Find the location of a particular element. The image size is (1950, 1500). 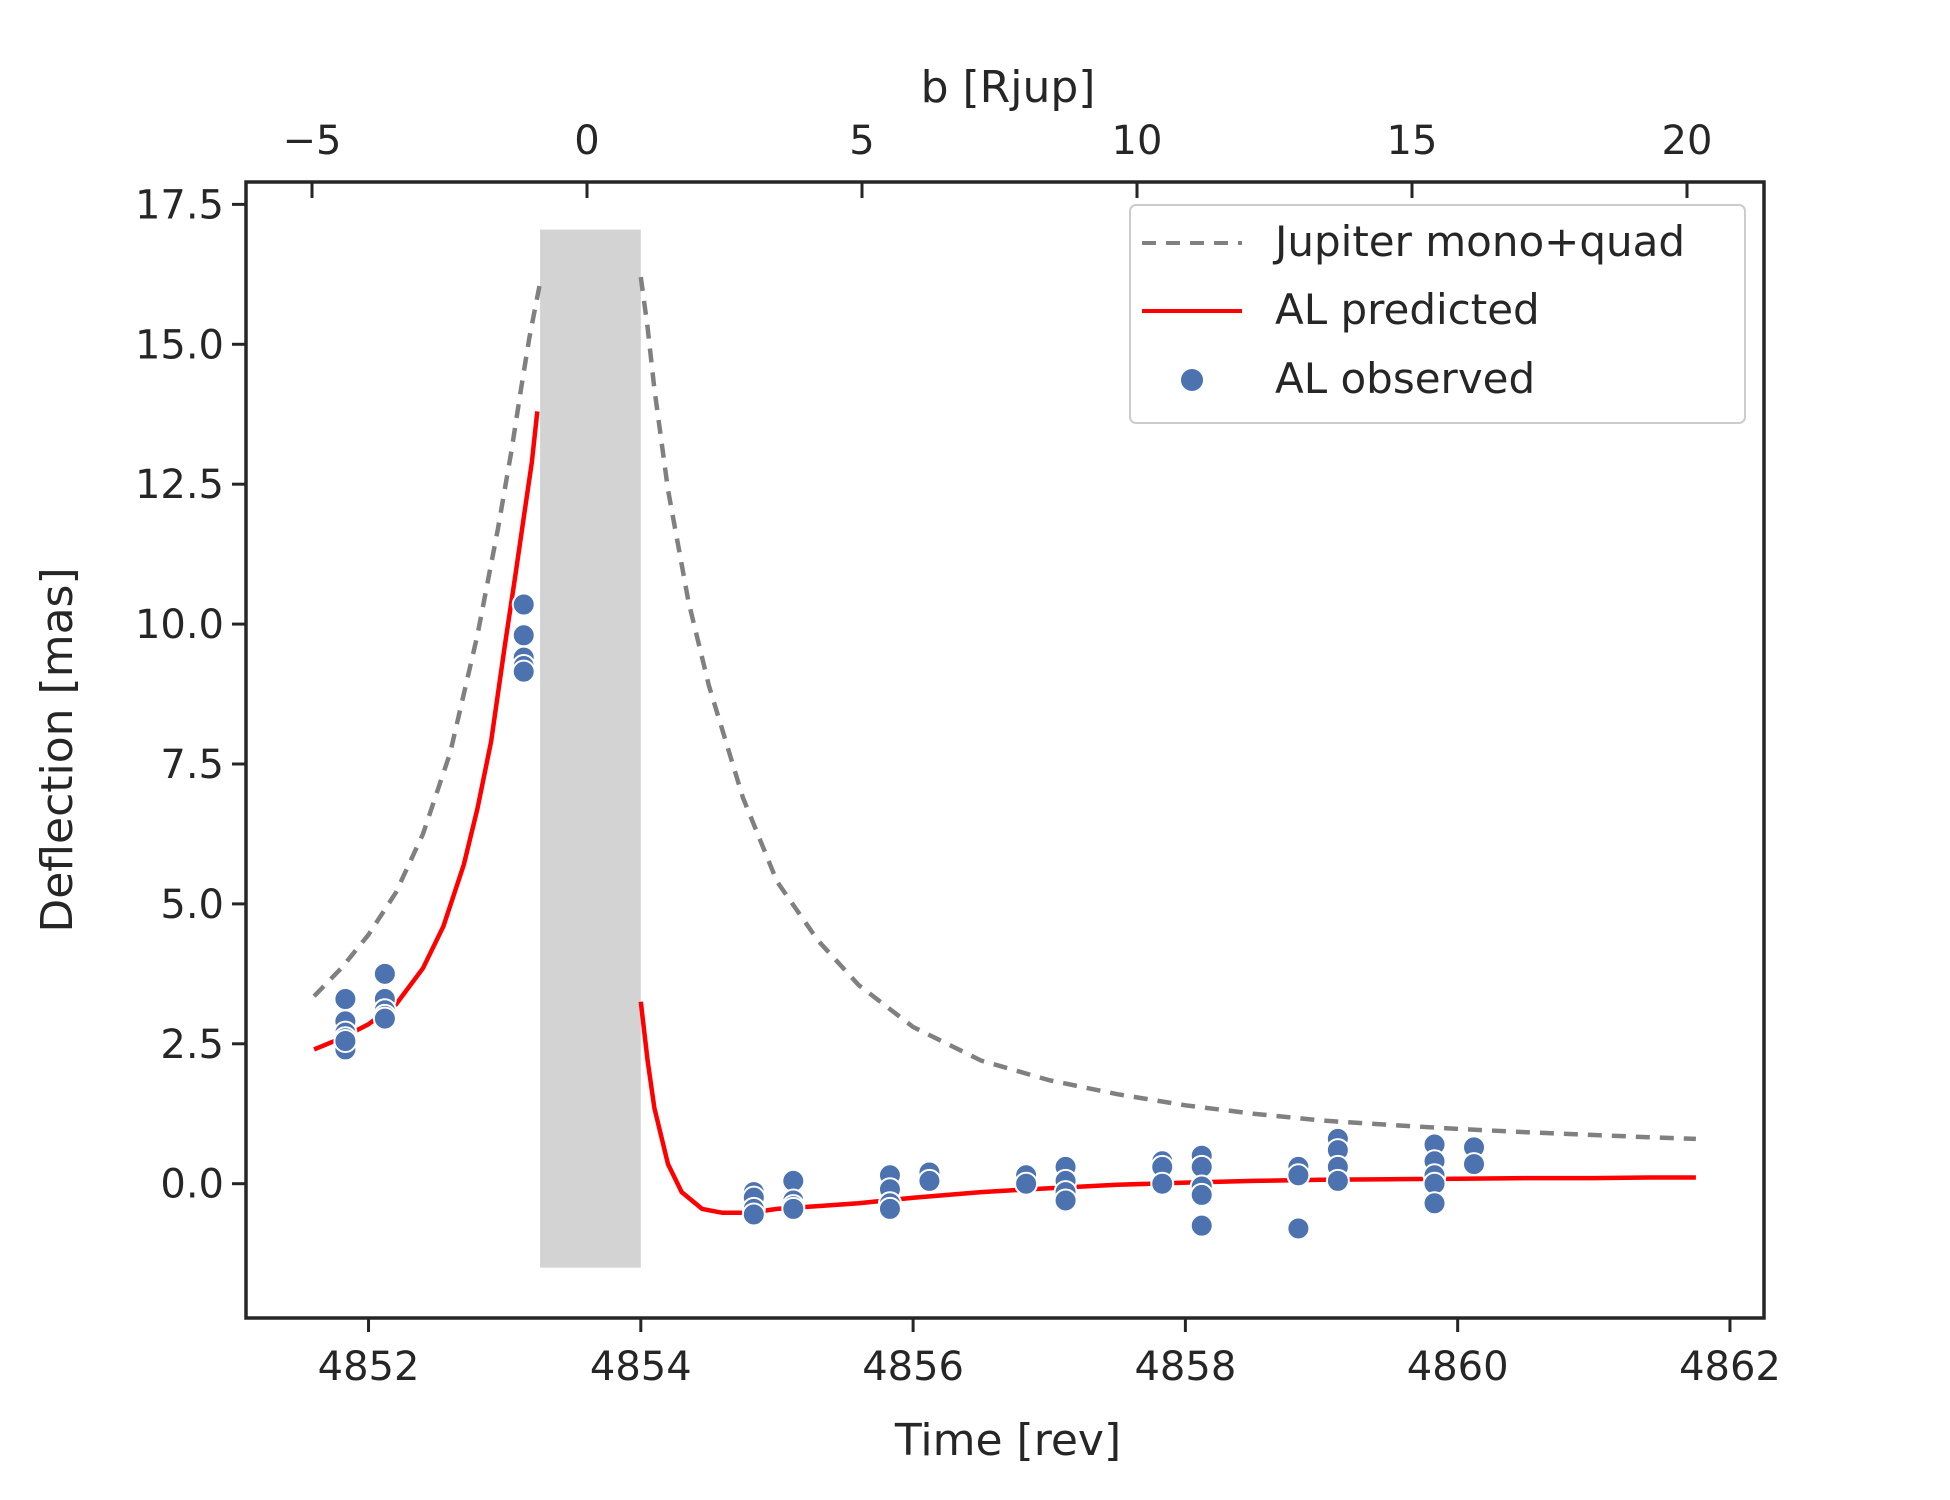

top-x-tick-label: 10 is located at coordinates (1137, 141).